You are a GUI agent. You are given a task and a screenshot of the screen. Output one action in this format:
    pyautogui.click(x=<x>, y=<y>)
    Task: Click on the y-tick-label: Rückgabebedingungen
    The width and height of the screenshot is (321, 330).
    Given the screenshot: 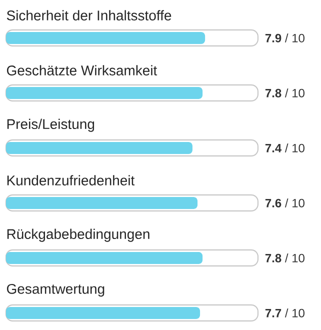 What is the action you would take?
    pyautogui.click(x=78, y=235)
    